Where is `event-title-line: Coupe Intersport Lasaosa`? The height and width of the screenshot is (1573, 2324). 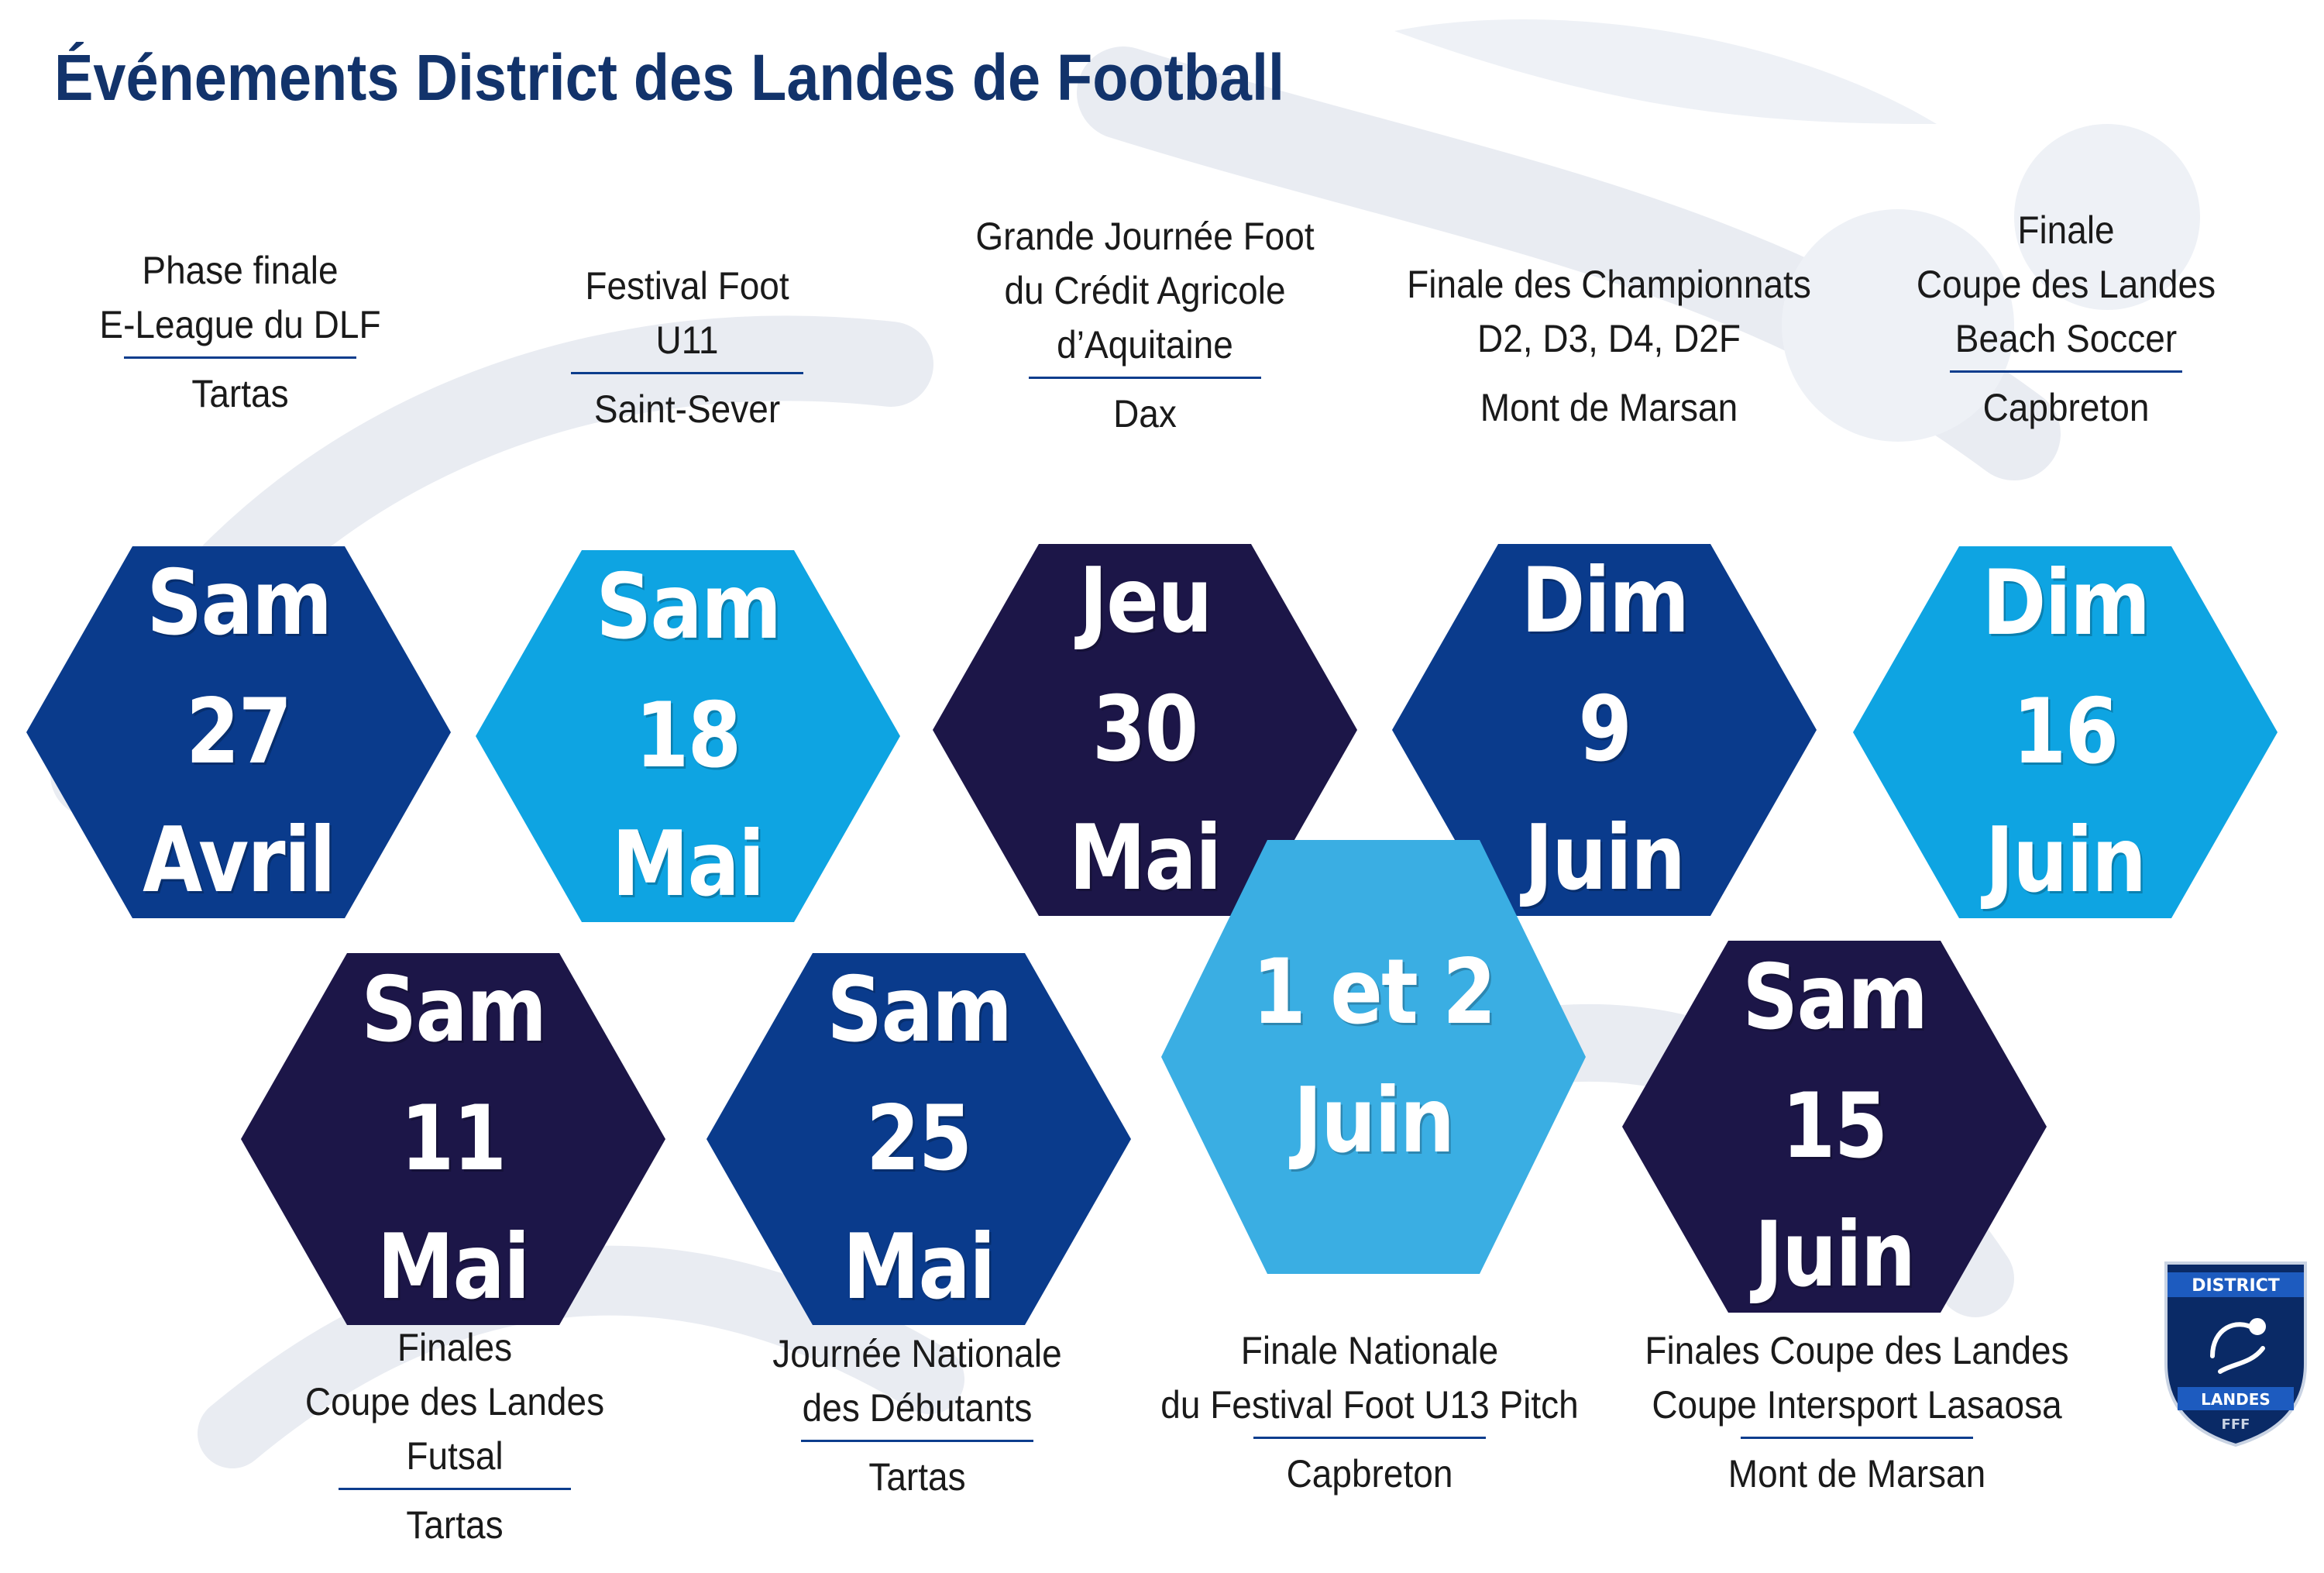
event-title-line: Coupe Intersport Lasaosa is located at coordinates (1857, 1405).